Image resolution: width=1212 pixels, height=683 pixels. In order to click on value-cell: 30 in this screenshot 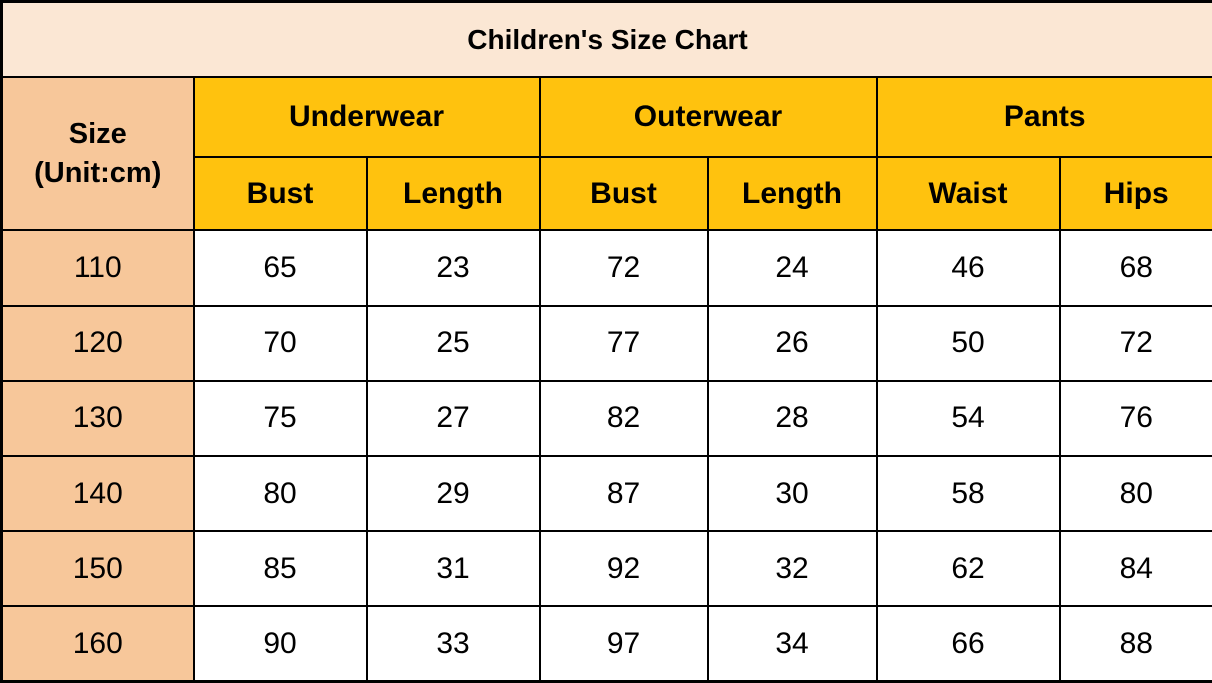, I will do `click(792, 493)`.